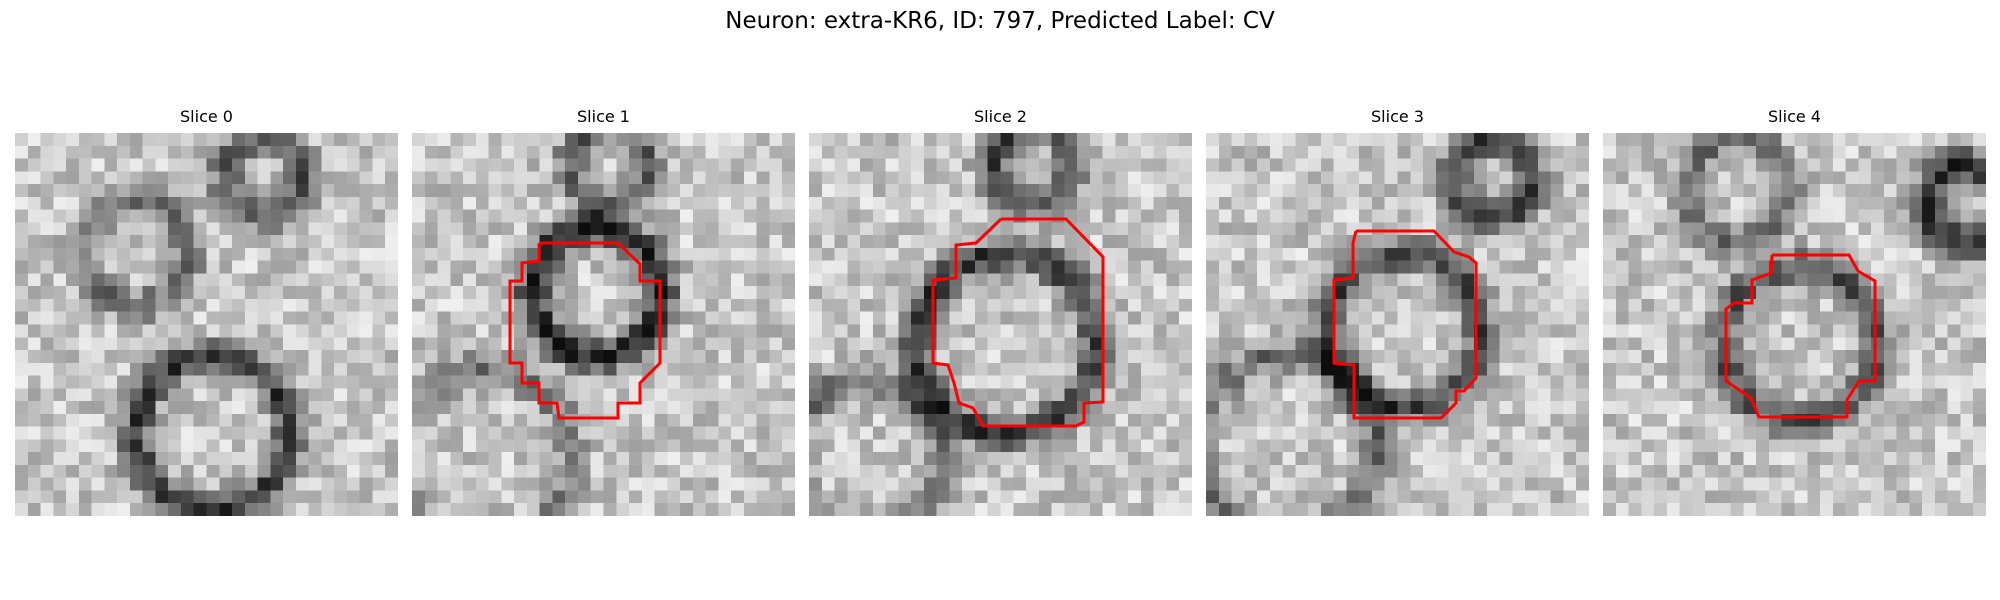 This screenshot has width=2000, height=600. What do you see at coordinates (603, 116) in the screenshot?
I see `slice-title-1: Slice 1` at bounding box center [603, 116].